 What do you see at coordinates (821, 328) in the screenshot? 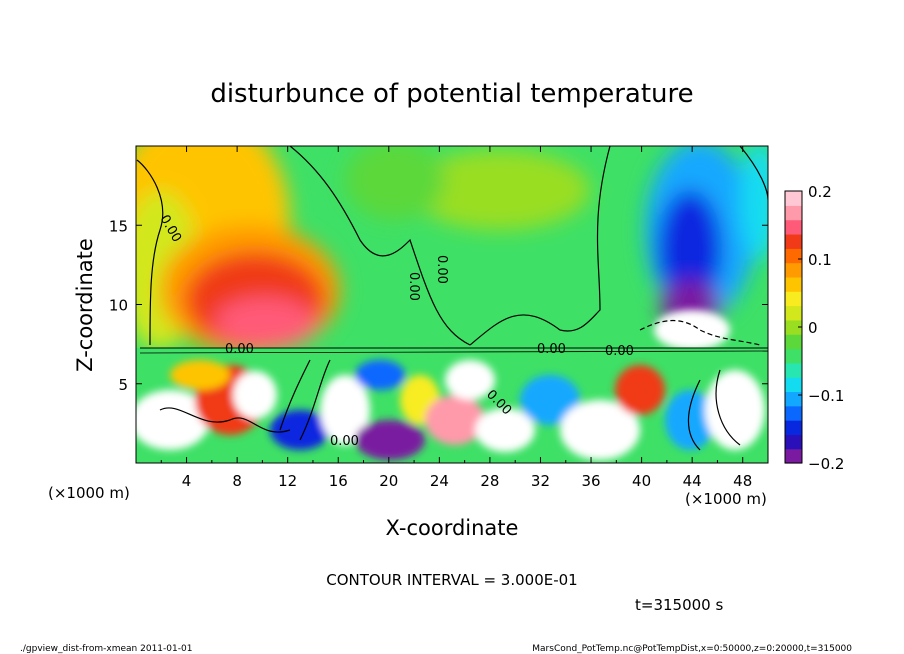
I see `colorbar-ticks: 0.2 0.1 0 −0.1 −0.2` at bounding box center [821, 328].